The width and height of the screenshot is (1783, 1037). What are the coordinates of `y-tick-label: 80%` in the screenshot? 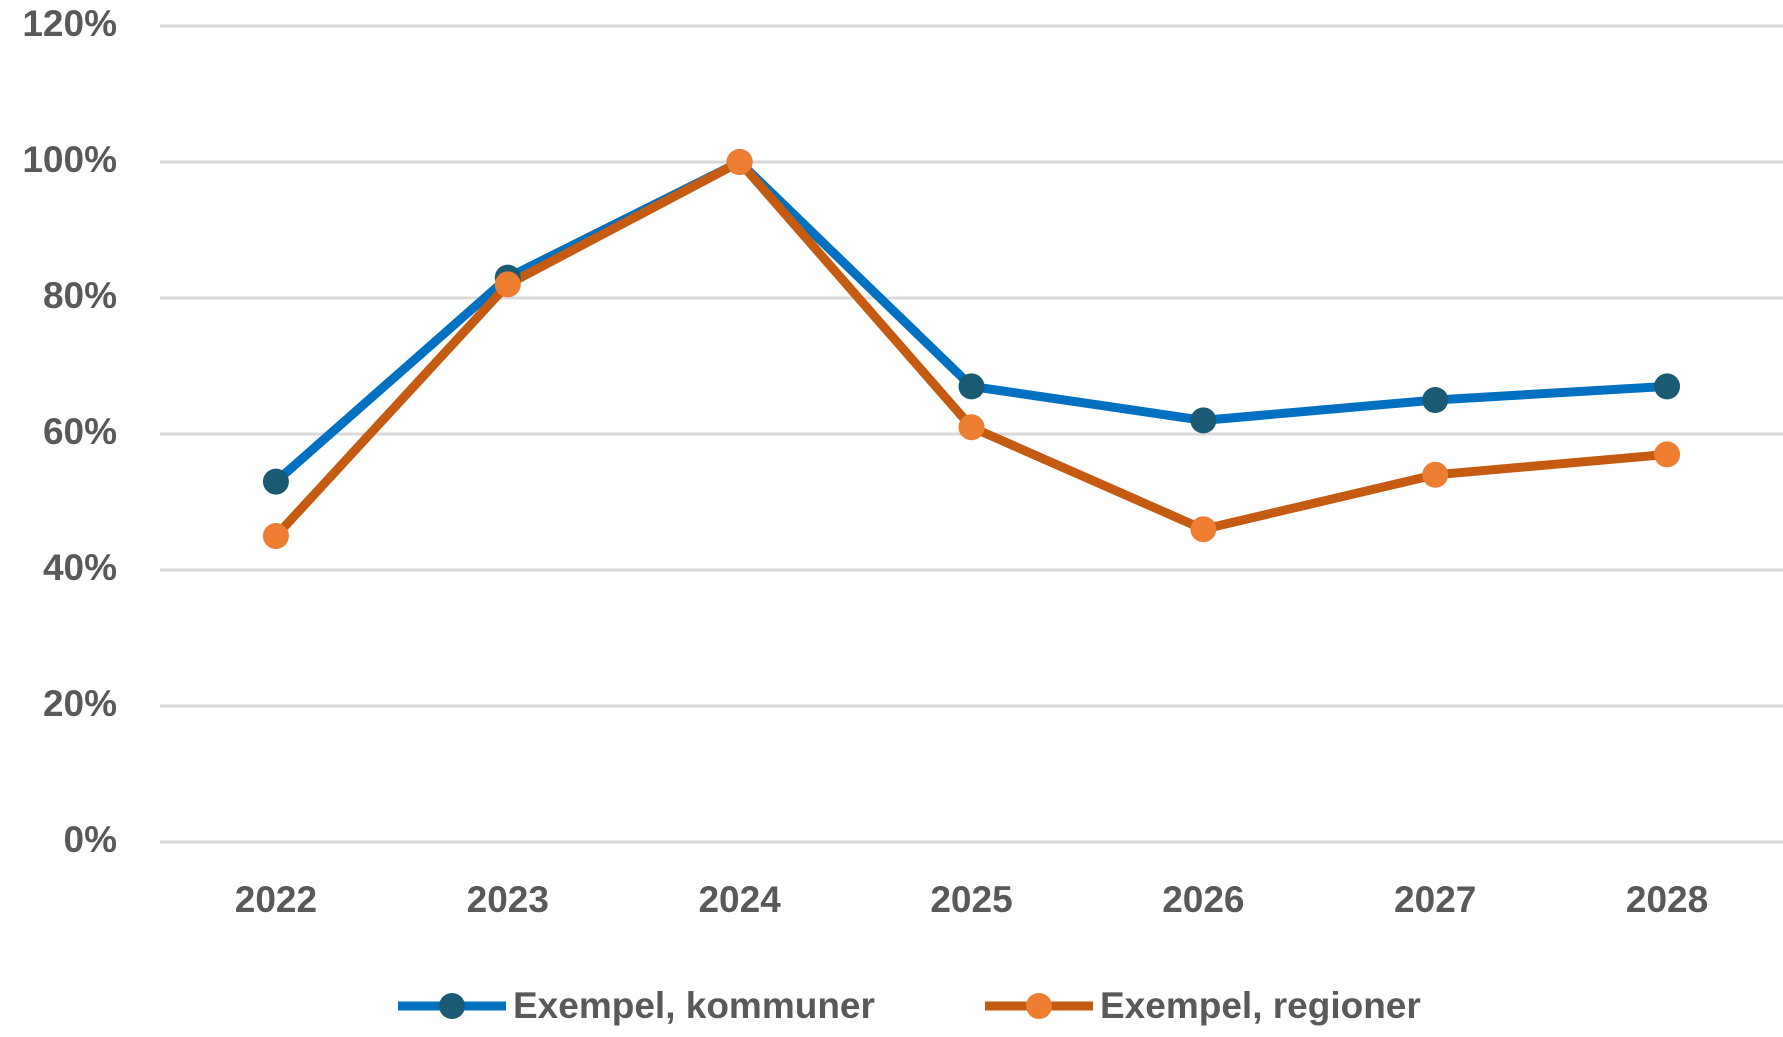 It's located at (80, 295).